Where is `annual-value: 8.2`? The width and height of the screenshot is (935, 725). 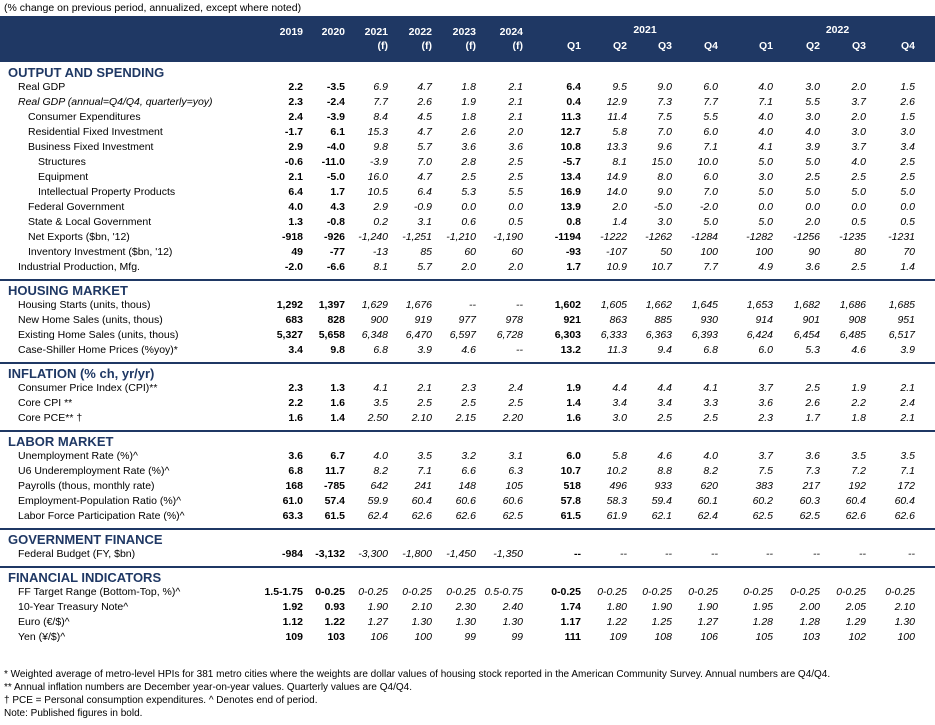
annual-value: 8.2 is located at coordinates (380, 471).